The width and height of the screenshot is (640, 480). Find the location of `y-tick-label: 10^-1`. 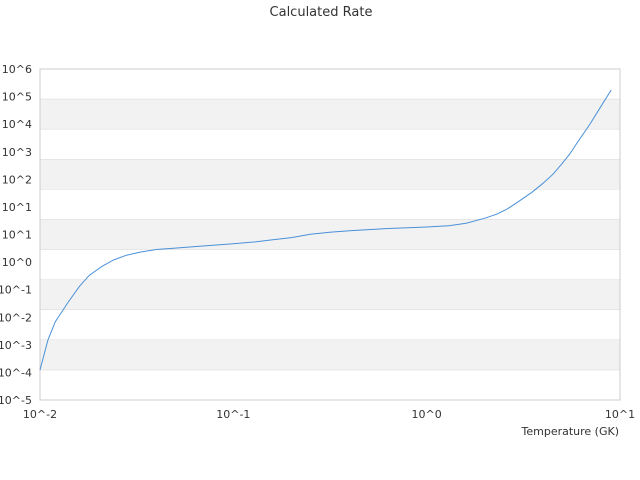

y-tick-label: 10^-1 is located at coordinates (16, 290).